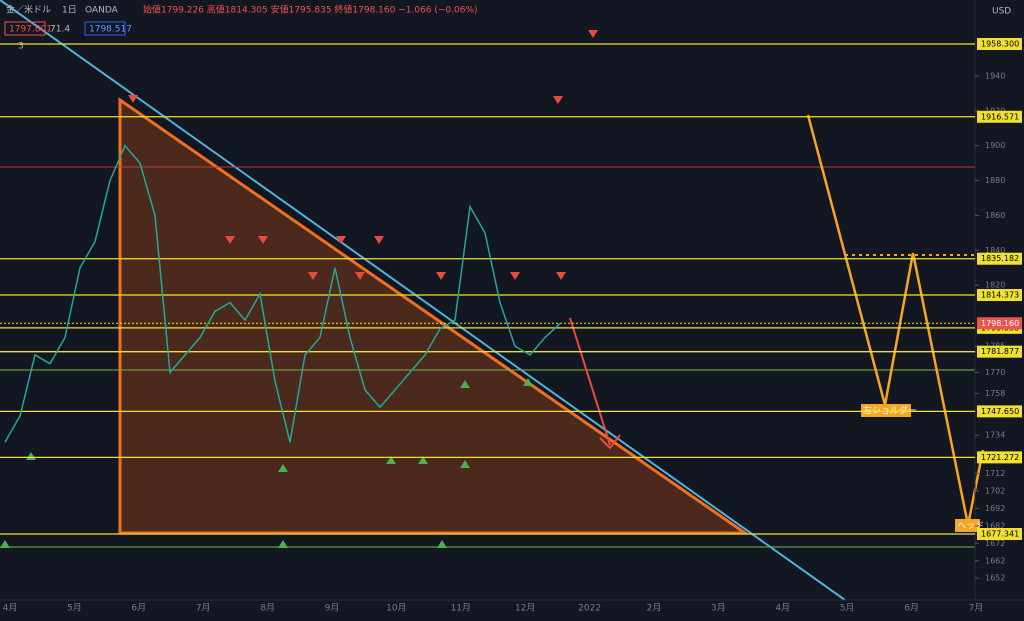  What do you see at coordinates (995, 75) in the screenshot?
I see `price-tick-label: 1940` at bounding box center [995, 75].